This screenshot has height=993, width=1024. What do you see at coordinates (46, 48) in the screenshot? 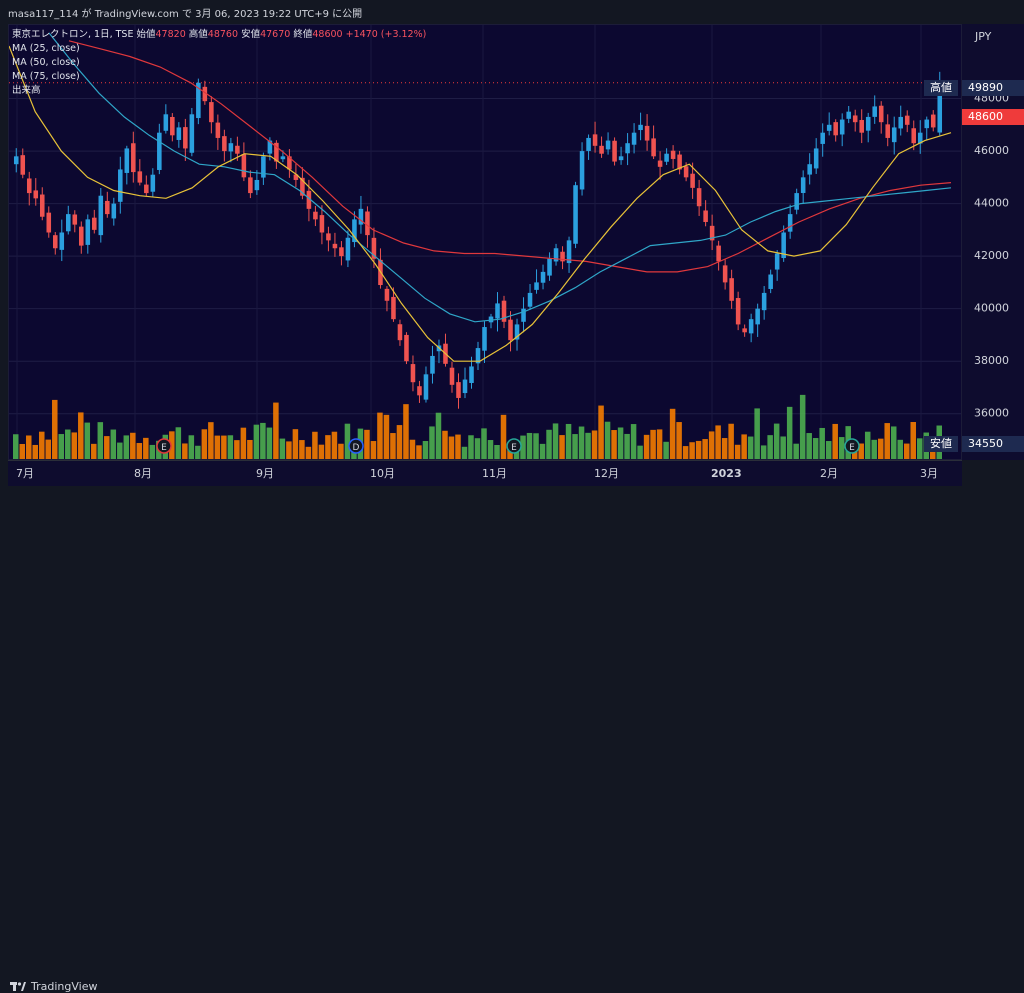
I see `legend-ma25: MA (25, close)` at bounding box center [46, 48].